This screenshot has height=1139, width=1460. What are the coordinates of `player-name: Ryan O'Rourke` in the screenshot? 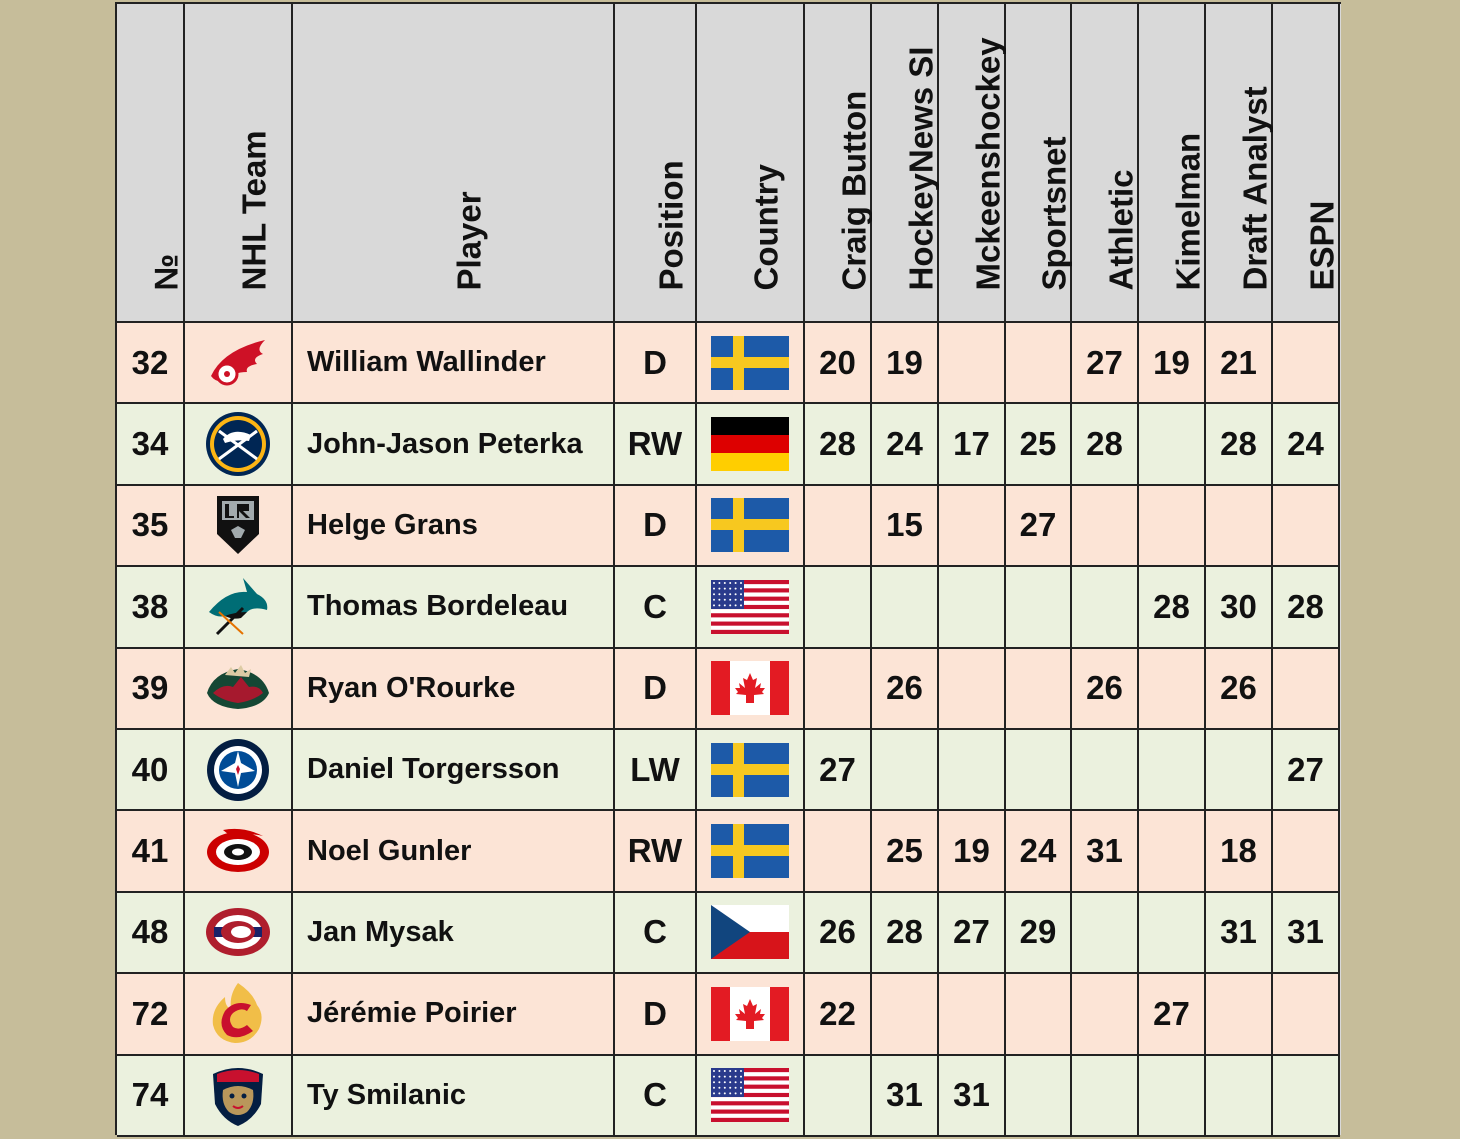 It's located at (454, 689).